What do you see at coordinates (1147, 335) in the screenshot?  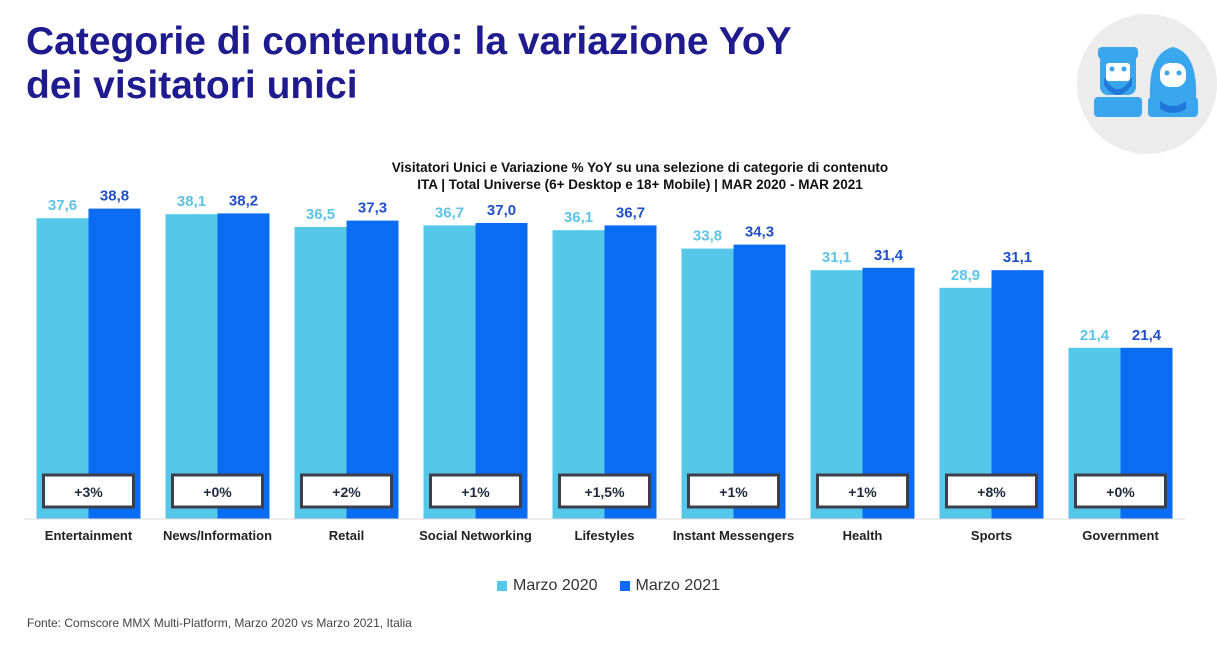 I see `data-label-marzo-2021: 21,4` at bounding box center [1147, 335].